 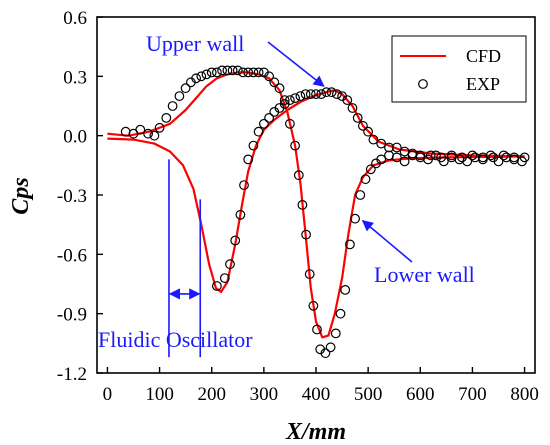 I want to click on x-tick-label: 500, so click(x=368, y=394).